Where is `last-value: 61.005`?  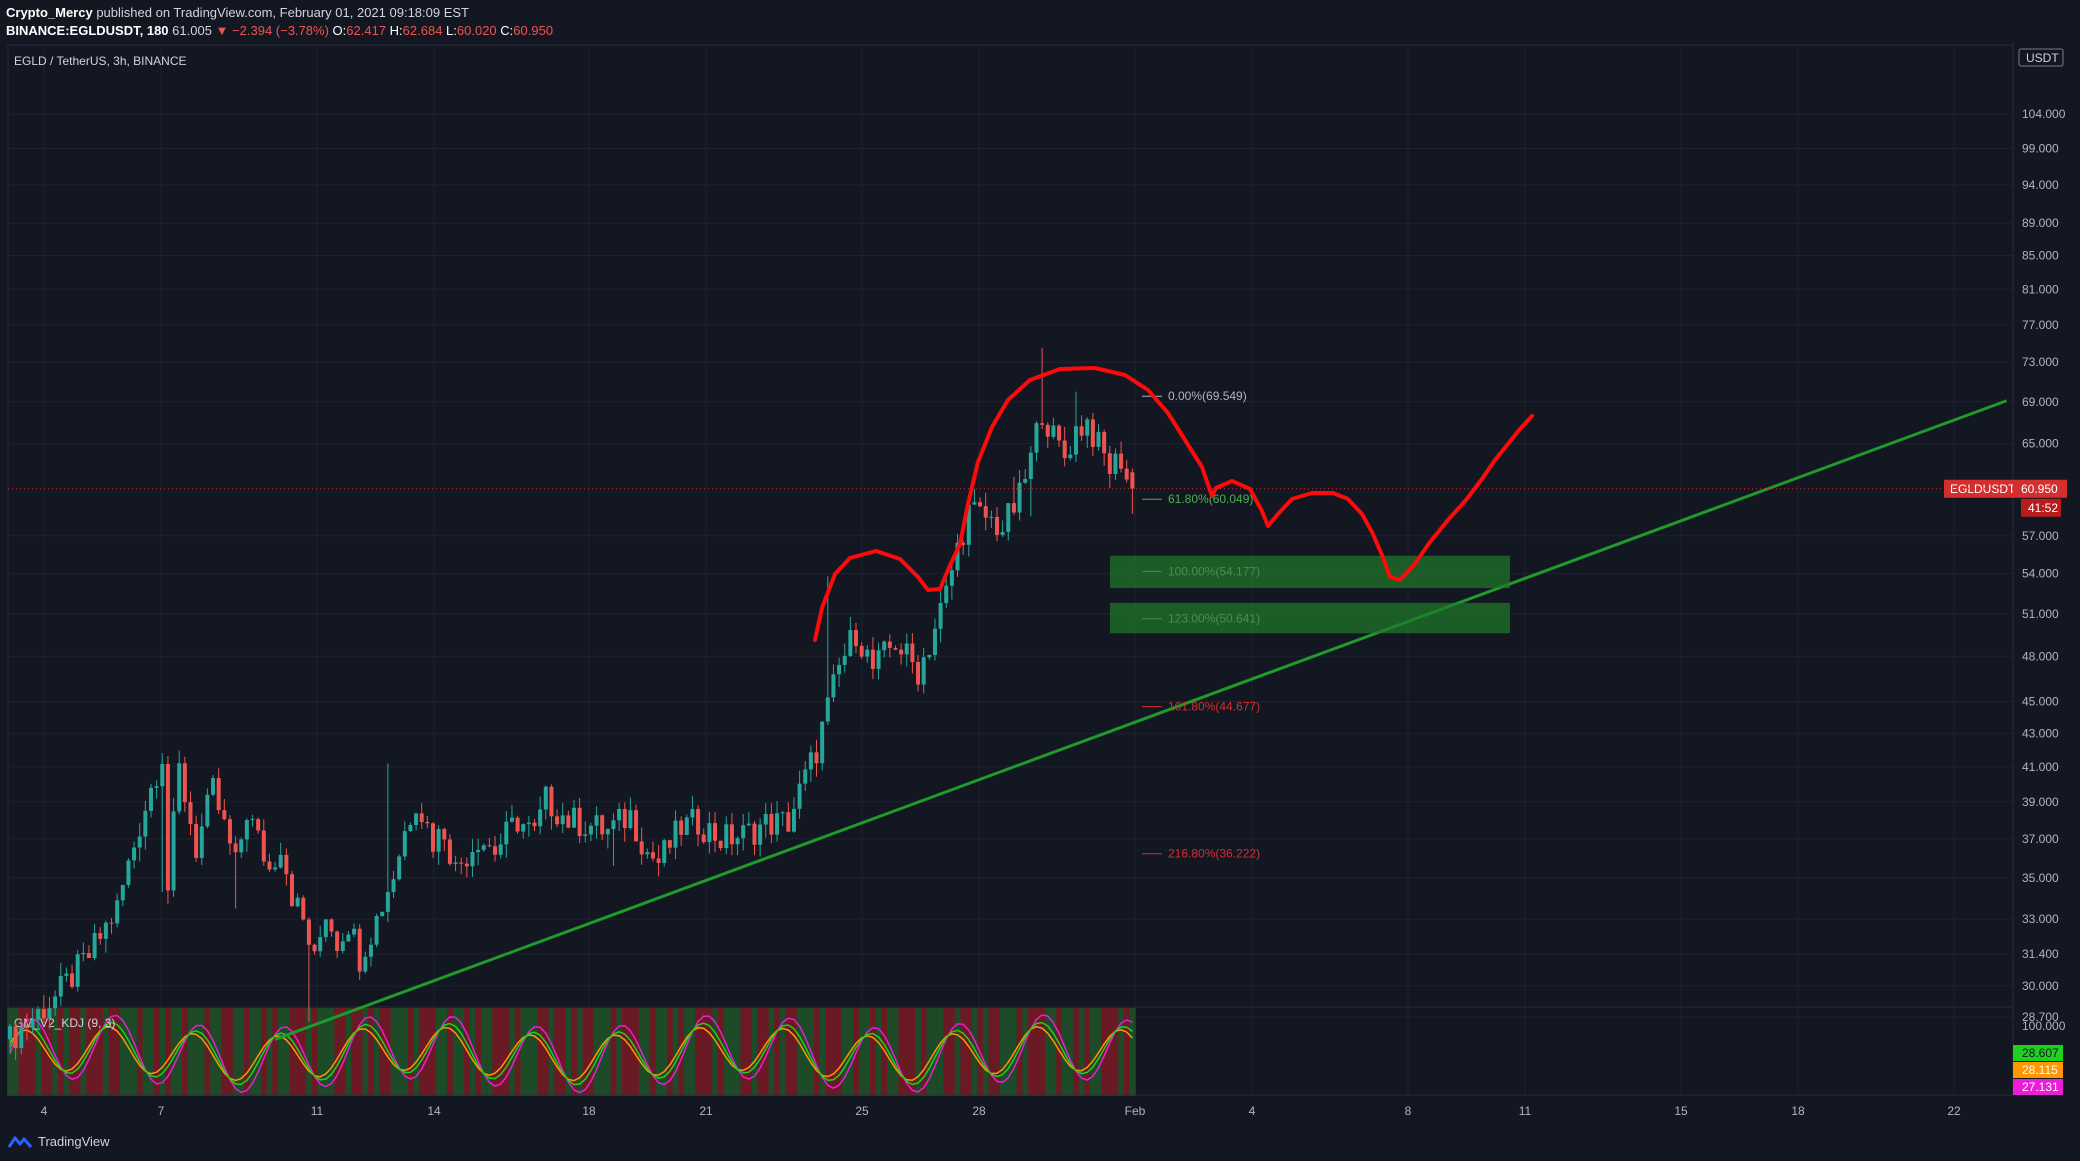 last-value: 61.005 is located at coordinates (192, 30).